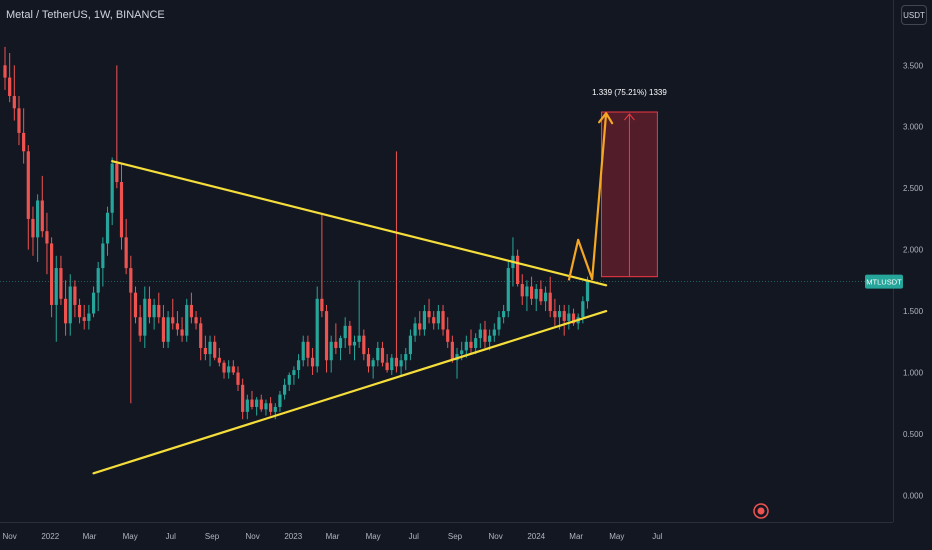 The image size is (932, 550). I want to click on projection-path, so click(587, 197).